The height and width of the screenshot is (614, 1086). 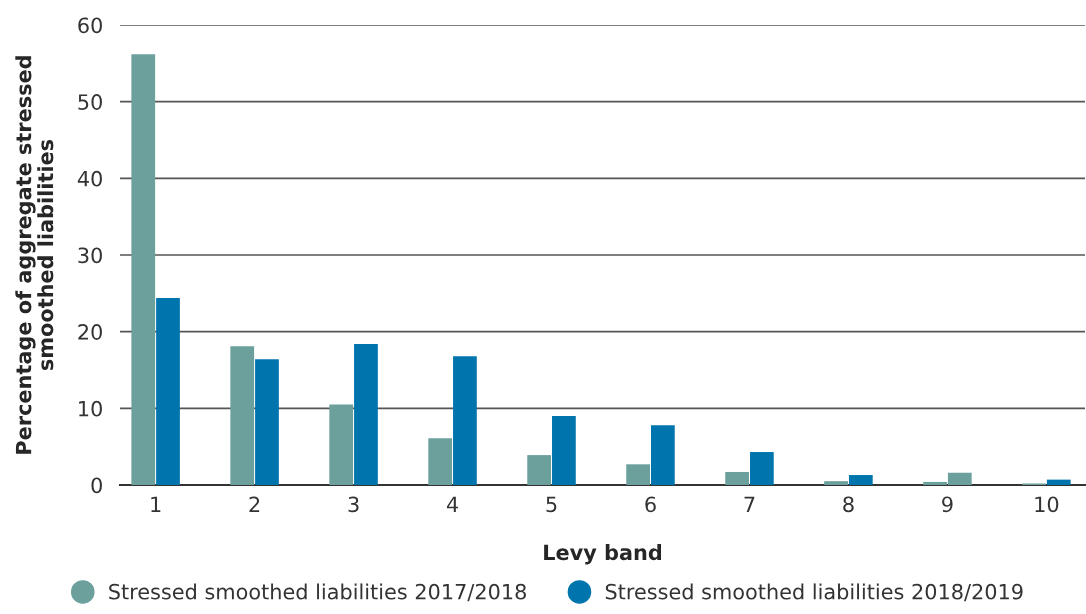 I want to click on y-tick-label: 30, so click(x=90, y=255).